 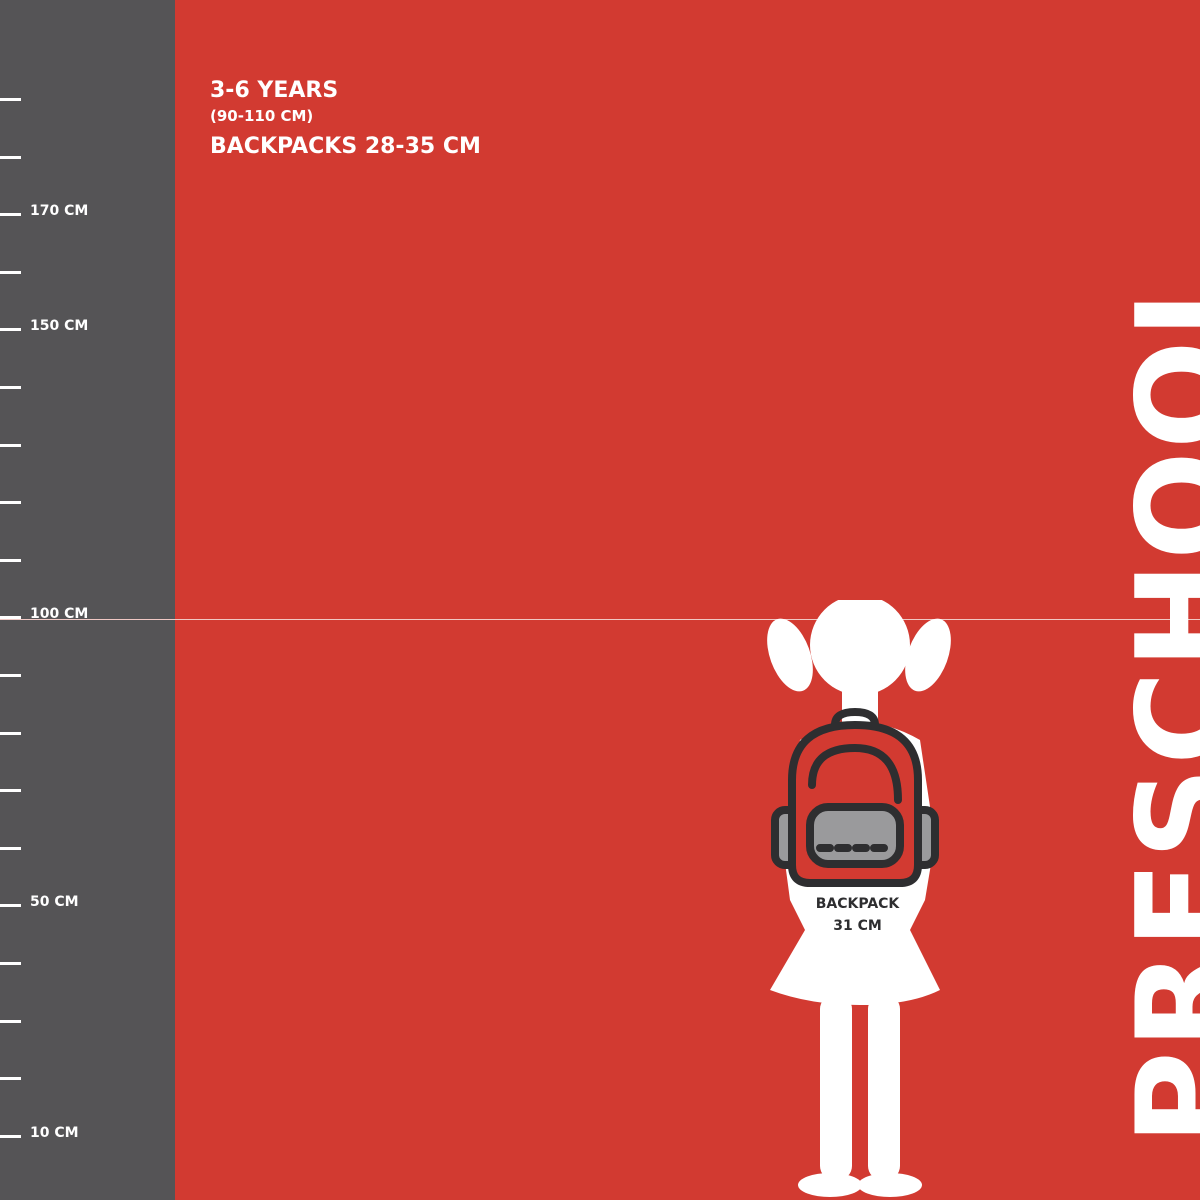 I want to click on ruler-tick-label: 10 CM, so click(x=54, y=1132).